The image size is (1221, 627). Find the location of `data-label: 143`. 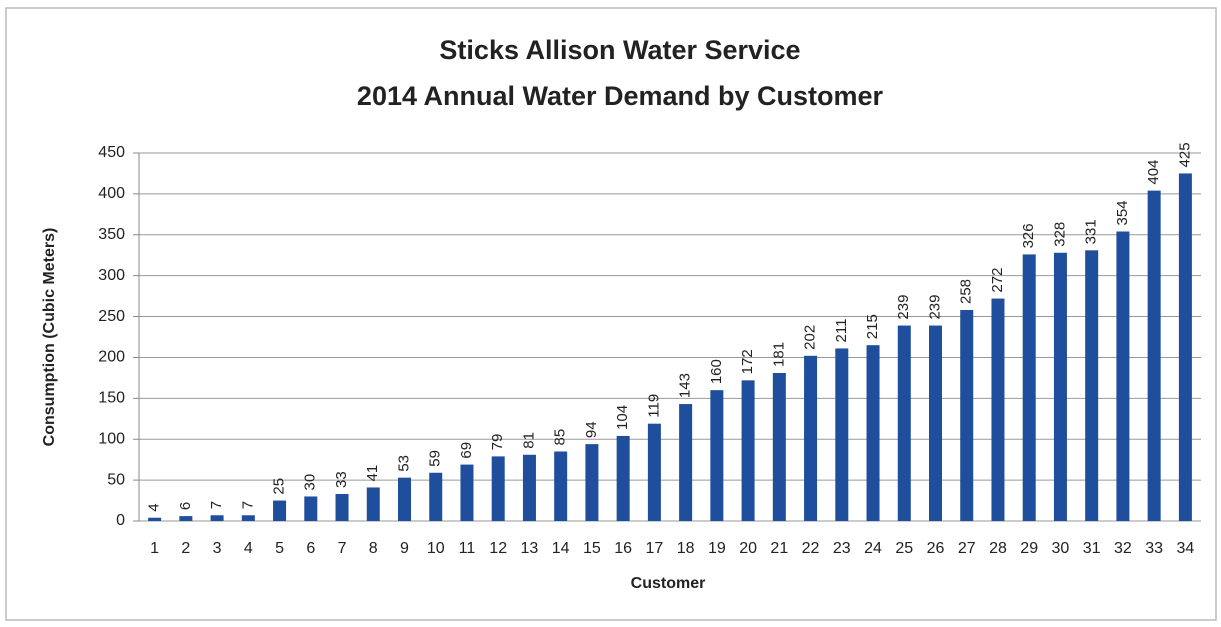

data-label: 143 is located at coordinates (685, 385).